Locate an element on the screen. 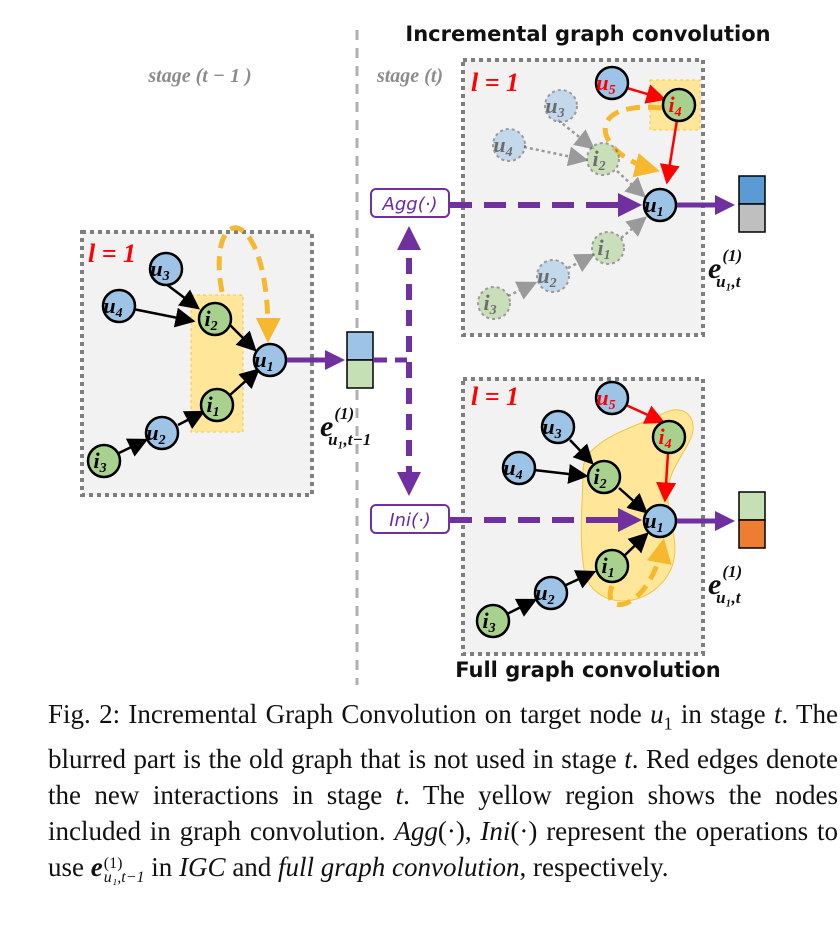 The image size is (840, 939). loop-left is located at coordinates (248, 284).